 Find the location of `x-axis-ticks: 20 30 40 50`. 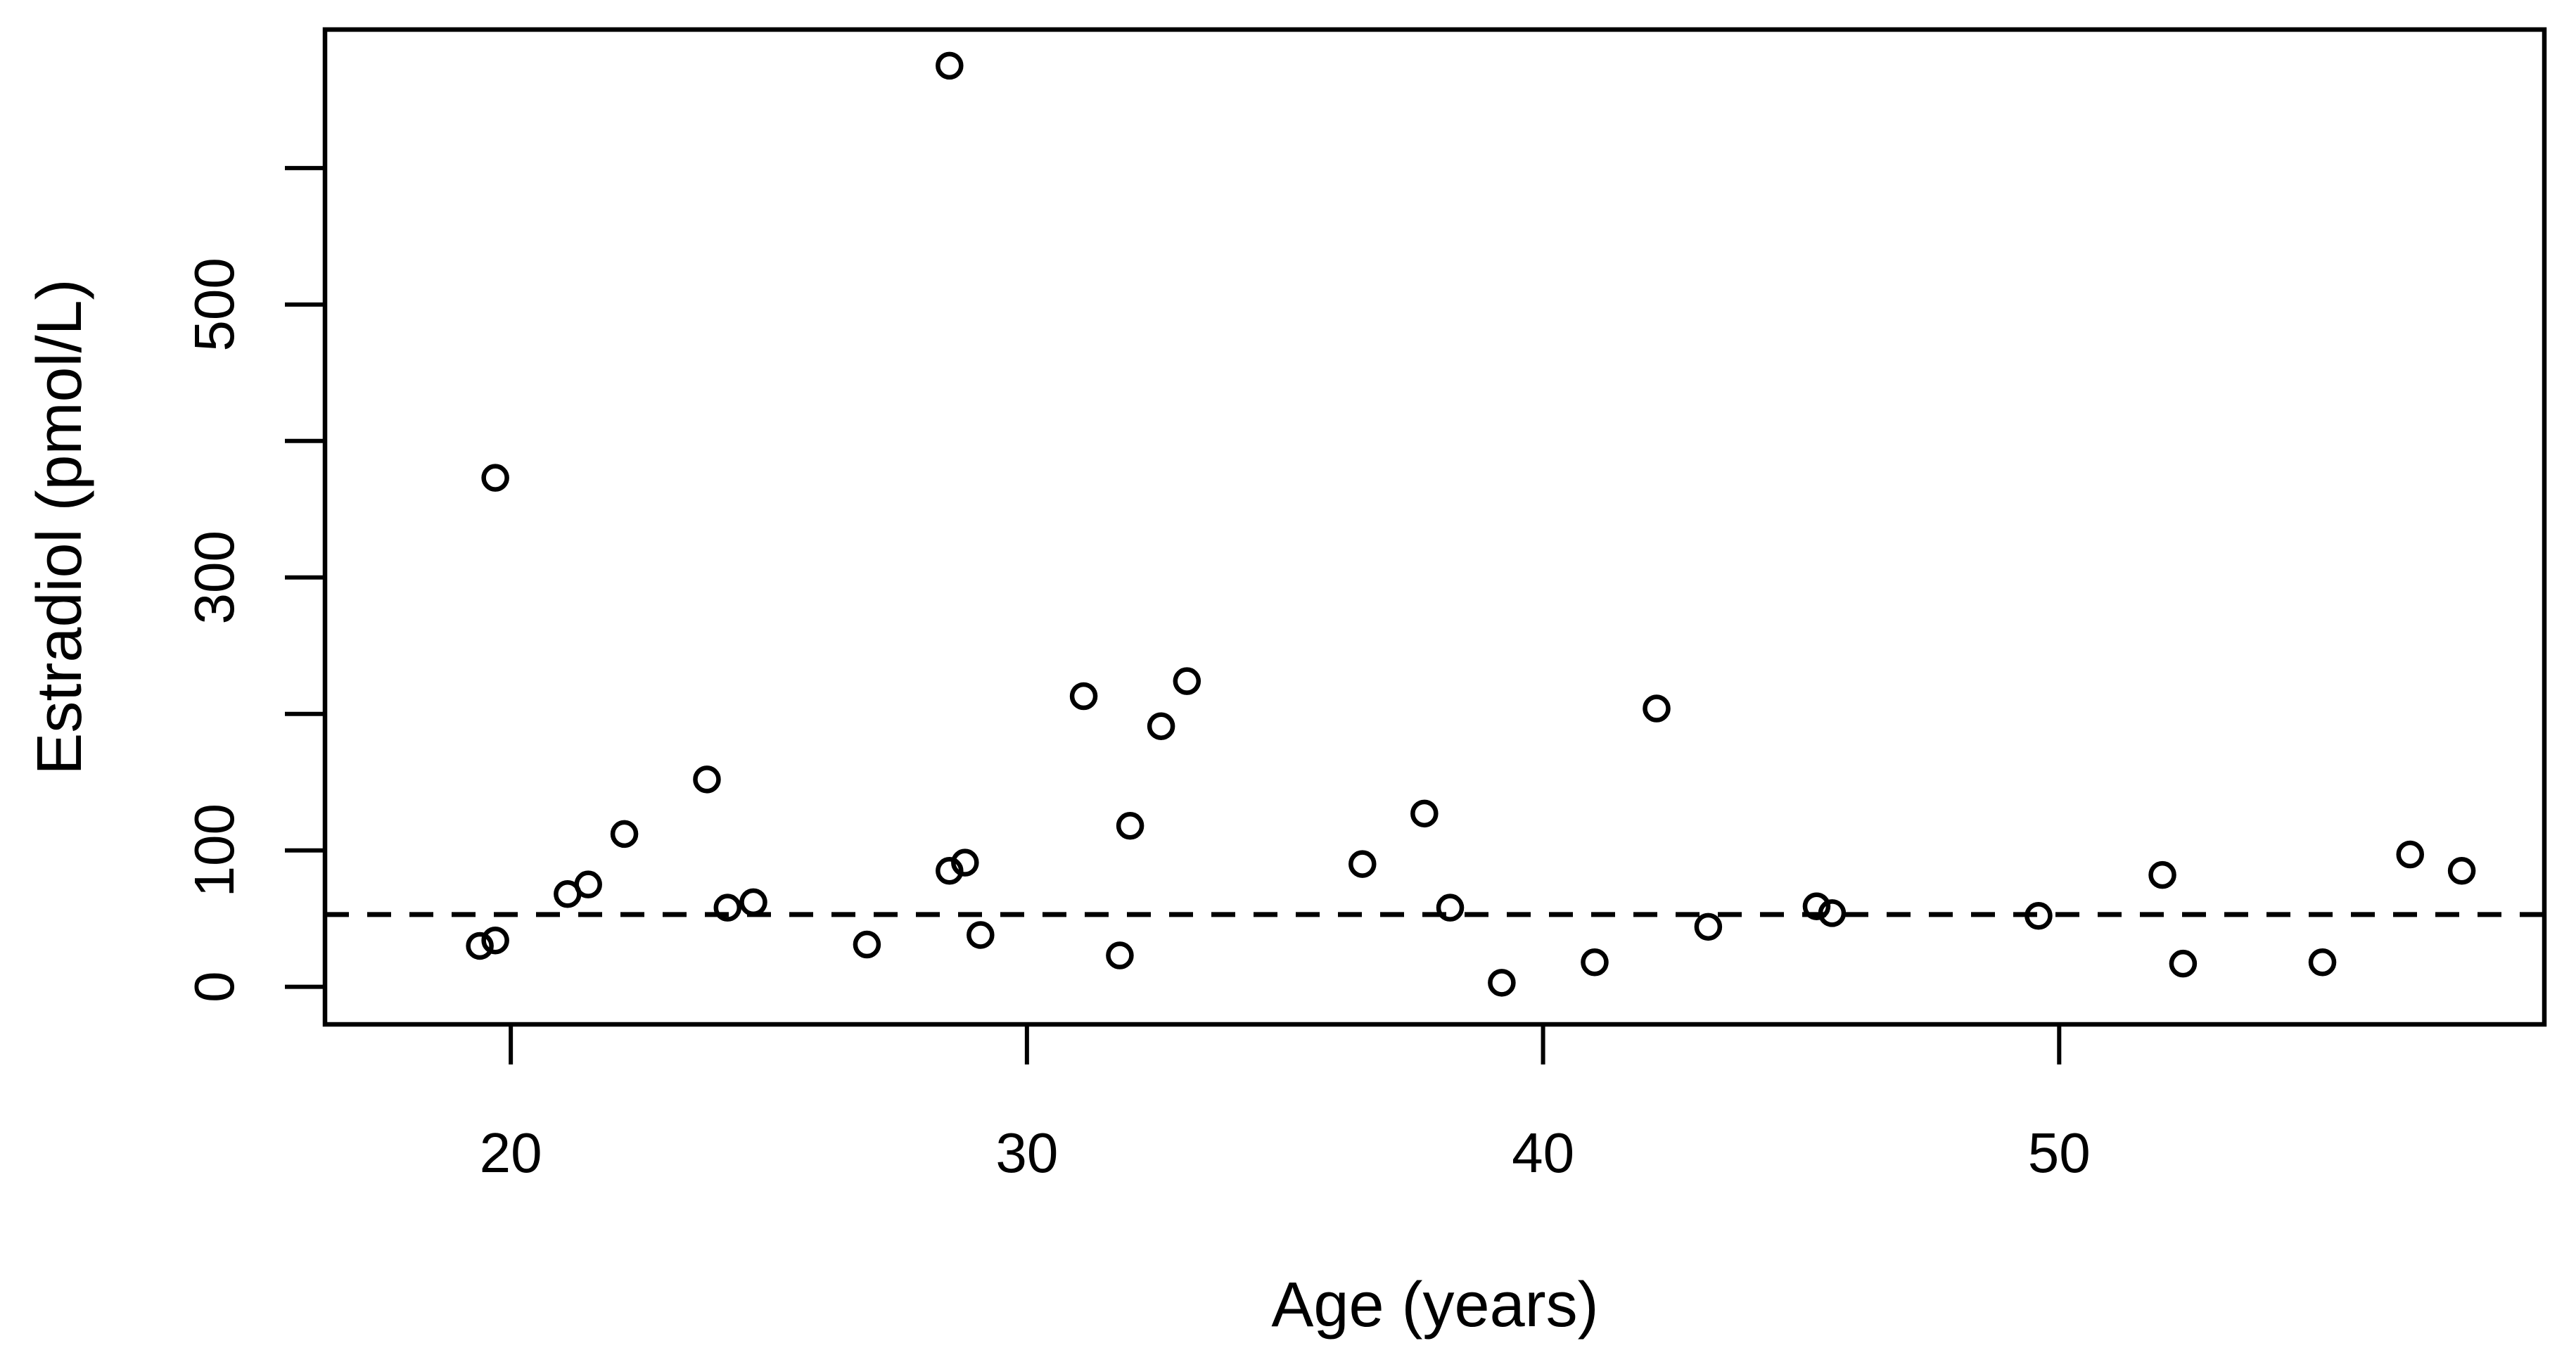

x-axis-ticks: 20 30 40 50 is located at coordinates (1285, 1104).